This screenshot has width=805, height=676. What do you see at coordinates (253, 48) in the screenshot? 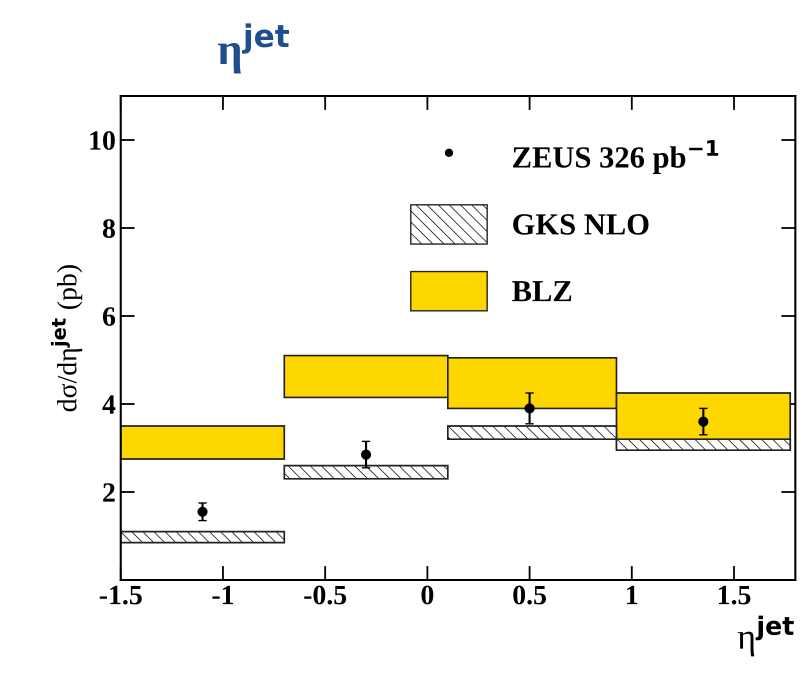
I see `chart-title: η$^{jet}$` at bounding box center [253, 48].